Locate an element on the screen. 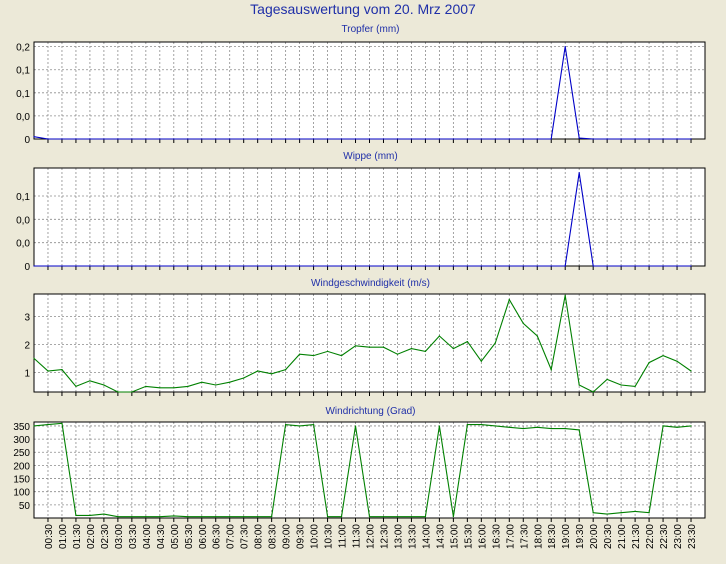  x-tick-label: 06:00 is located at coordinates (203, 536).